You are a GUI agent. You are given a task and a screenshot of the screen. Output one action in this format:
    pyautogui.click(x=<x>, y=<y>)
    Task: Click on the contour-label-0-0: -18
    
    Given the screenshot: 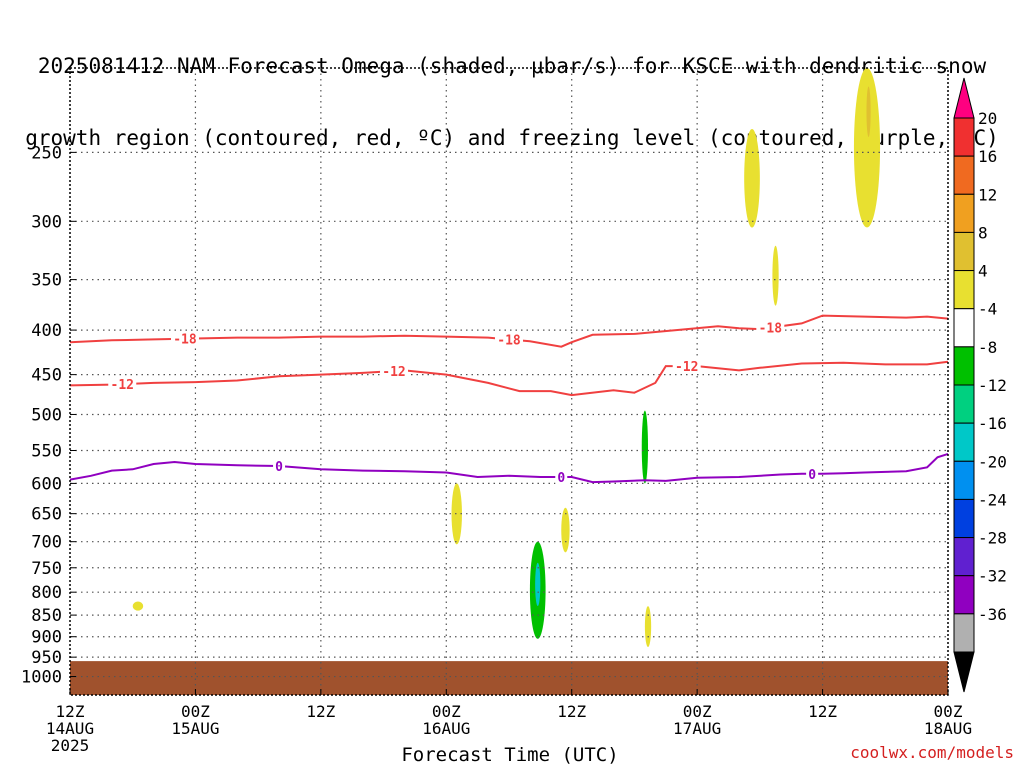 What is the action you would take?
    pyautogui.click(x=185, y=340)
    